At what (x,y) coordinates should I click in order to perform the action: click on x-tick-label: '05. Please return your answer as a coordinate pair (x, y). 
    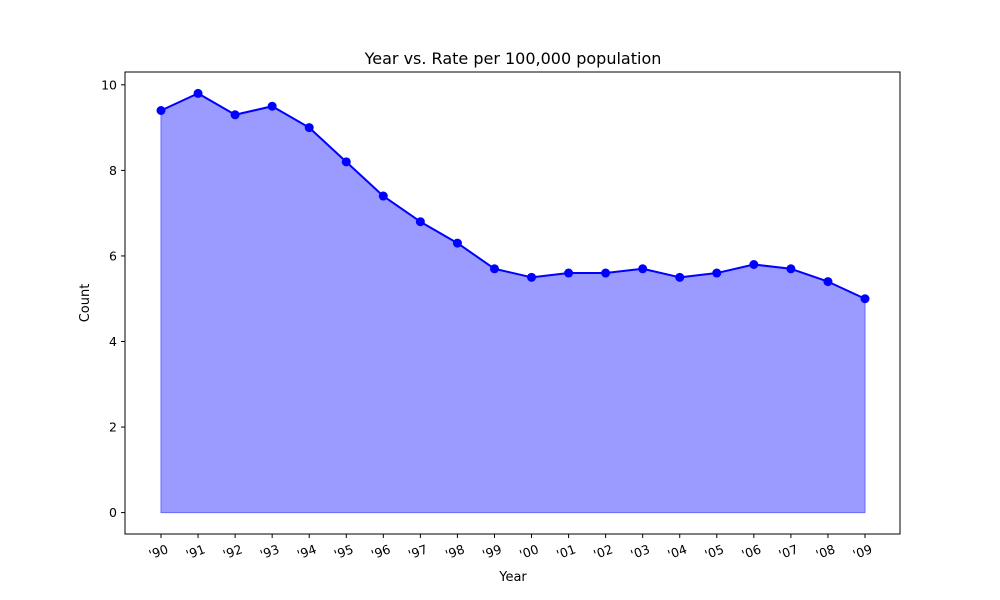
    Looking at the image, I should click on (714, 551).